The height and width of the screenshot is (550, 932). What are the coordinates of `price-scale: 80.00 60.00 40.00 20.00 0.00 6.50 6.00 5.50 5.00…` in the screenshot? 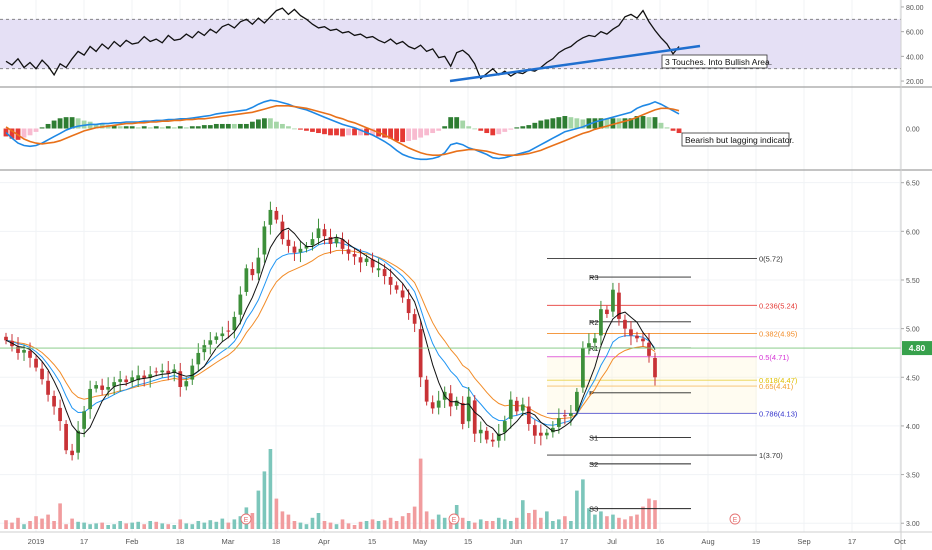 It's located at (912, 266).